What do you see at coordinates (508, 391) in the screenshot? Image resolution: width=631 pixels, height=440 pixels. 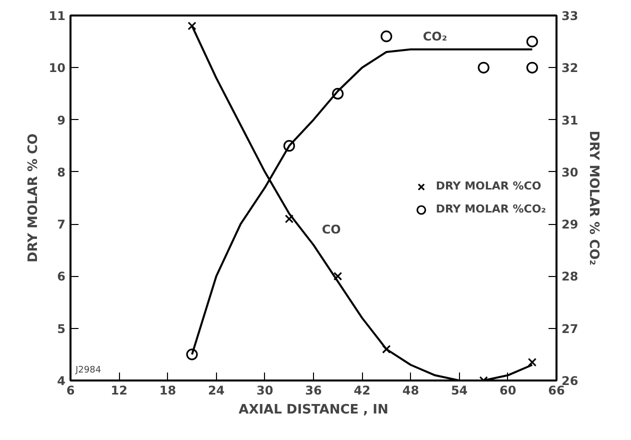 I see `x-tick-label: 60` at bounding box center [508, 391].